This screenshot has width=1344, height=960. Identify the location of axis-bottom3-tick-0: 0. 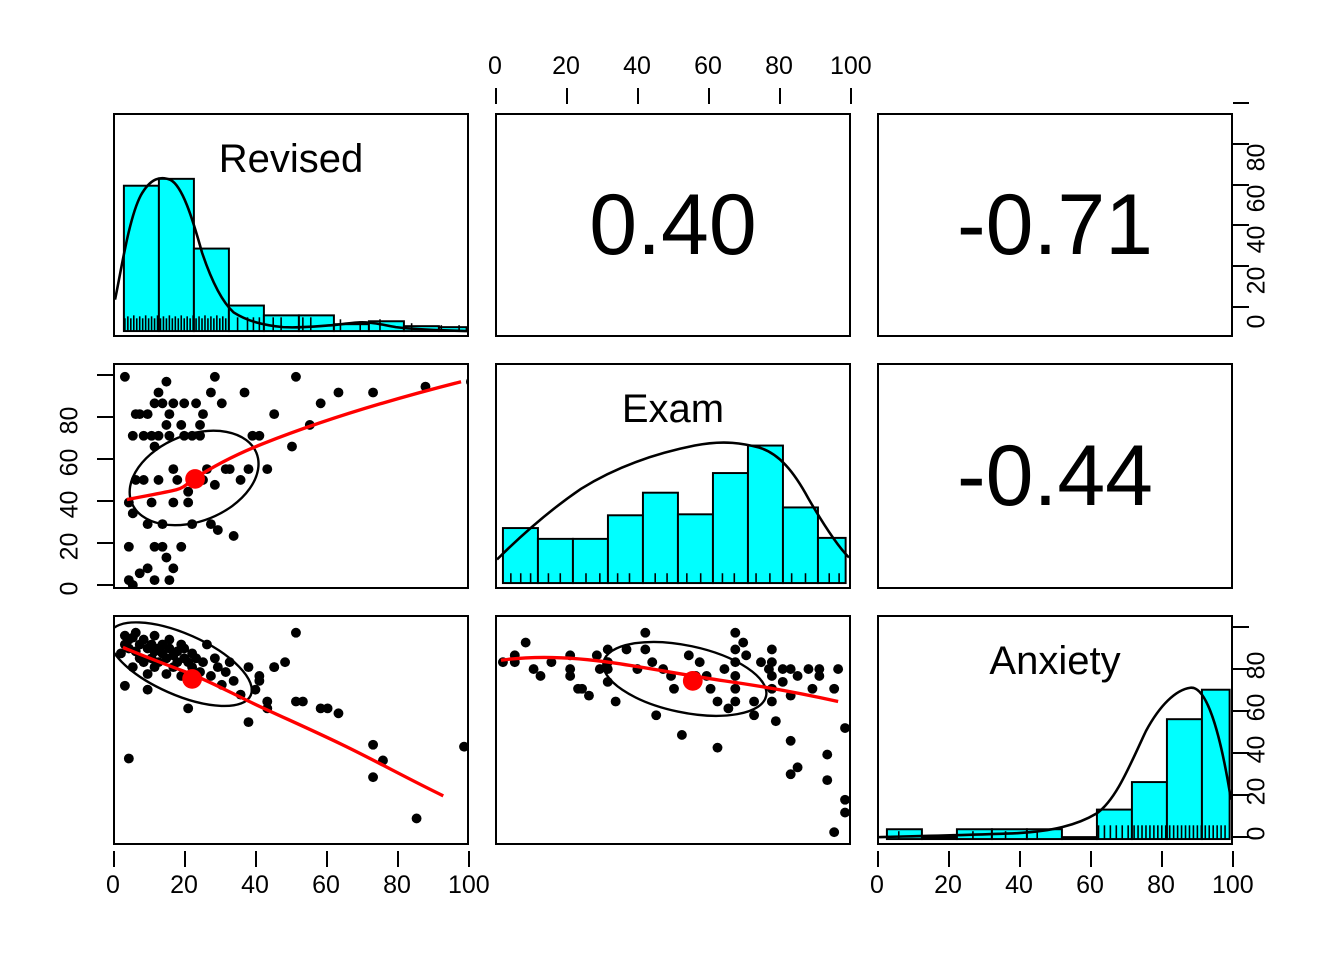
(877, 885).